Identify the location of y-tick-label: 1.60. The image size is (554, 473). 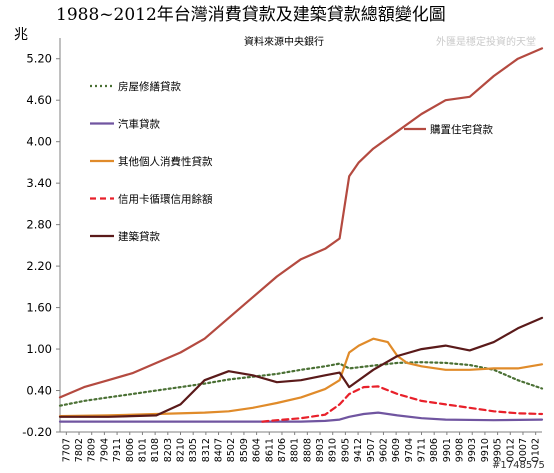
(39, 308).